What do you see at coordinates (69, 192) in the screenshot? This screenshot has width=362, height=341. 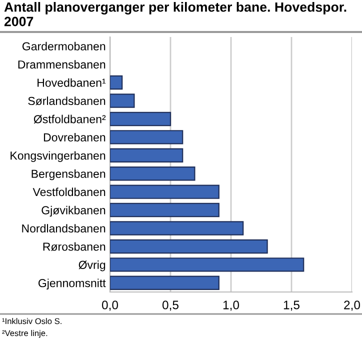 I see `y-tick-label: Vestfoldbanen` at bounding box center [69, 192].